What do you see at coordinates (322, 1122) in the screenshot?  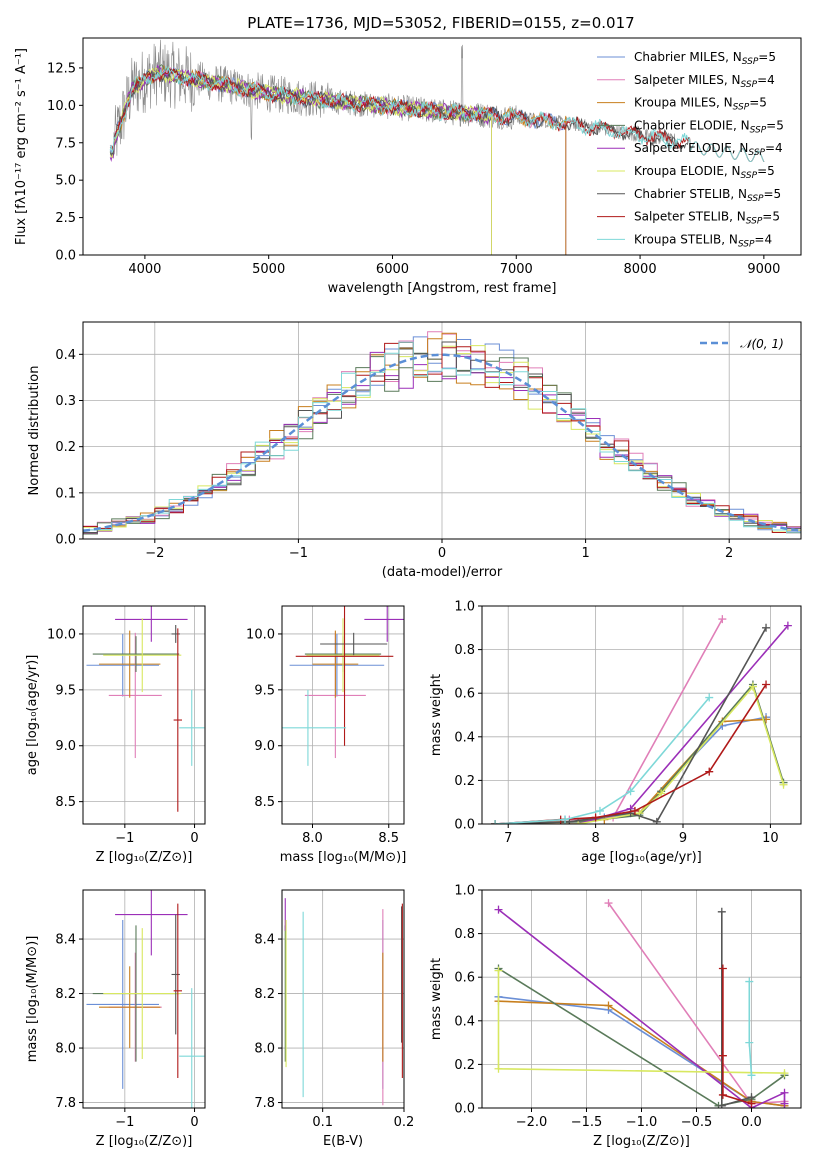 I see `x-tick-label: 0.1` at bounding box center [322, 1122].